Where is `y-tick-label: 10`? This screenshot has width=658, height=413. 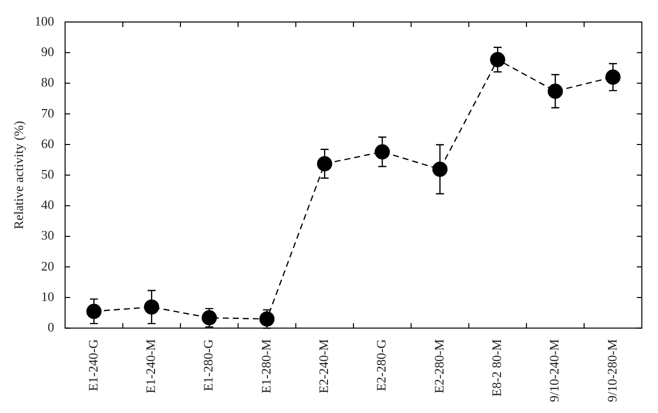
y-tick-label: 10 is located at coordinates (47, 296).